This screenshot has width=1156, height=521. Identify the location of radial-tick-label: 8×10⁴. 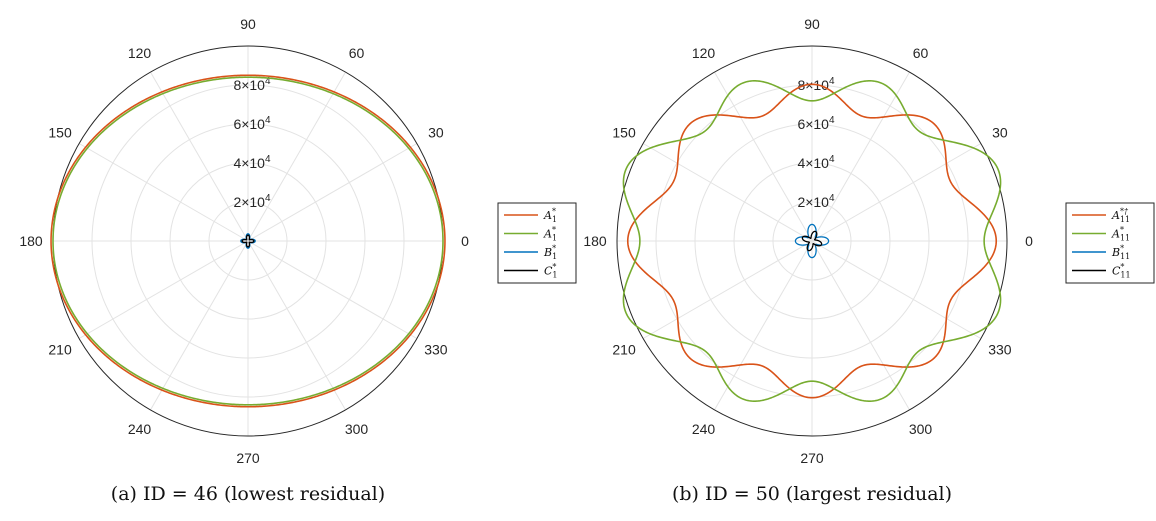
(252, 84).